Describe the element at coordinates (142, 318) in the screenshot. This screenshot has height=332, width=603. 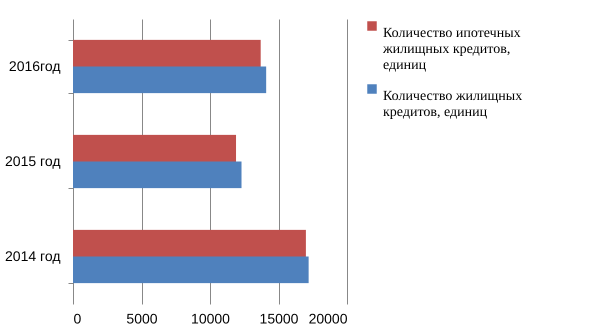
I see `x-tick-label: 5000` at that location.